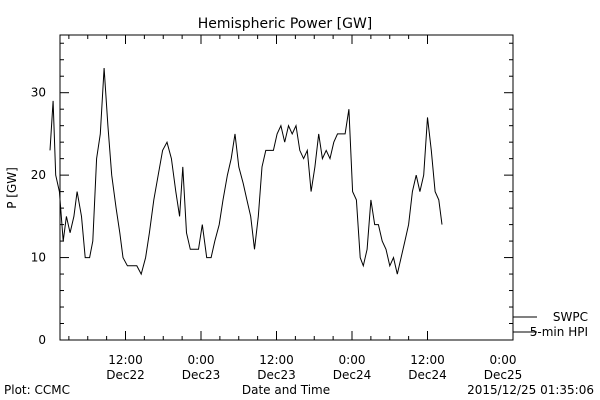  I want to click on plot-timestamp: 2015/12/25 01:35:06, so click(530, 390).